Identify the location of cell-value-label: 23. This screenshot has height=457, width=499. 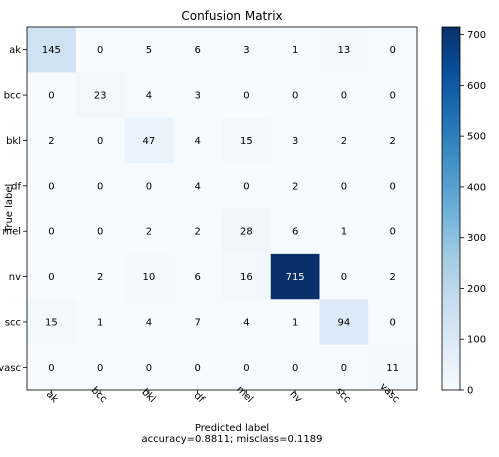
(100, 96).